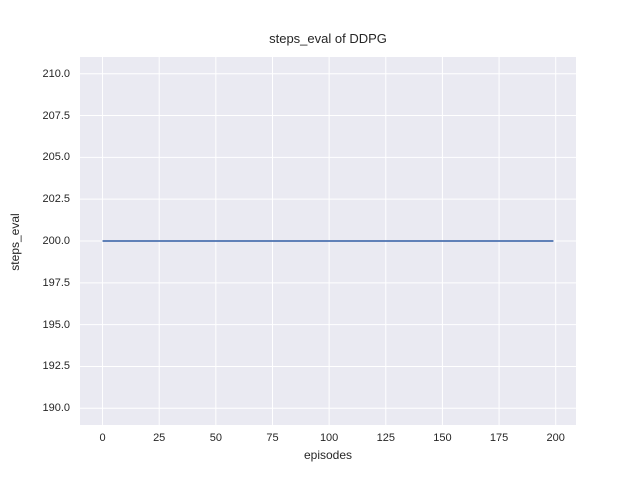 This screenshot has height=480, width=640. What do you see at coordinates (56, 73) in the screenshot?
I see `y-tick-label: 210.0` at bounding box center [56, 73].